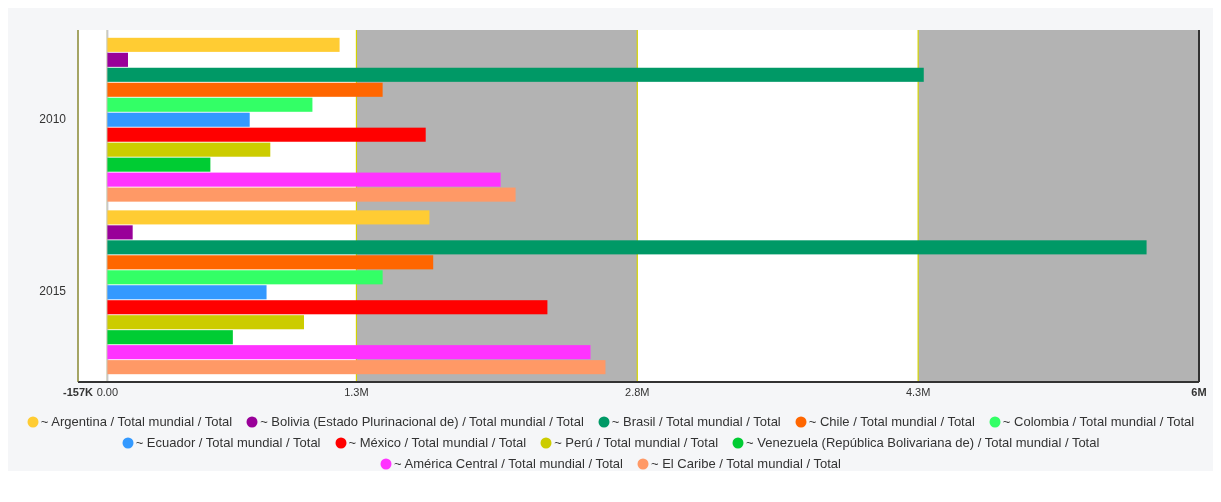 Image resolution: width=1221 pixels, height=502 pixels. What do you see at coordinates (1098, 421) in the screenshot?
I see `legend-label: ~ Colombia / Total mundial / Total` at bounding box center [1098, 421].